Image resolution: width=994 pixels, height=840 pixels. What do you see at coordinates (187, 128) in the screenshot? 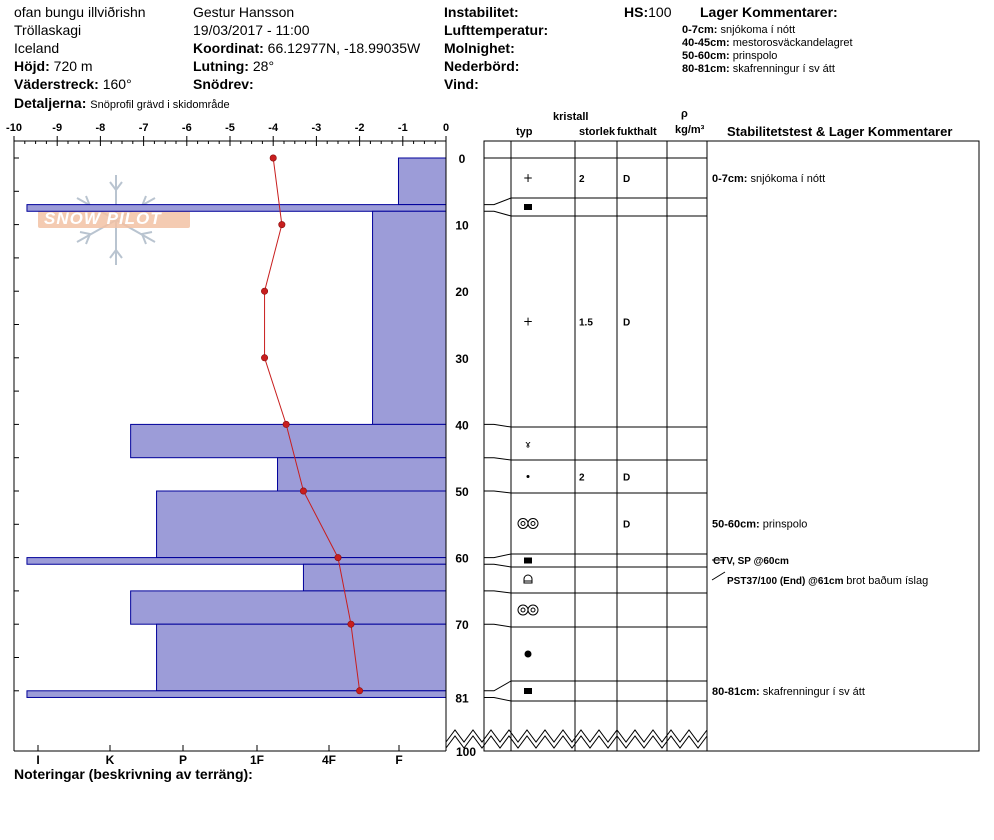
I see `temperature-tick-label: -6` at bounding box center [187, 128].